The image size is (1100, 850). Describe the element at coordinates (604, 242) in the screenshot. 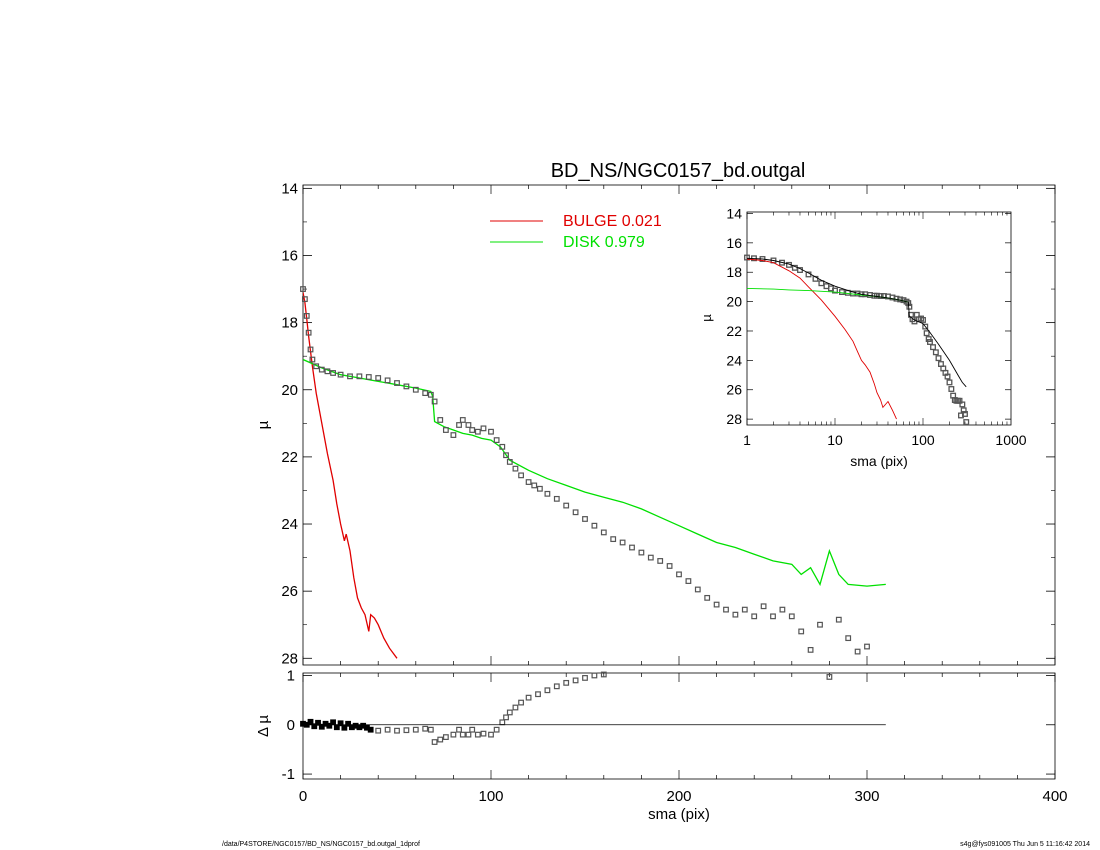

I see `legend-label: DISK 0.979` at that location.